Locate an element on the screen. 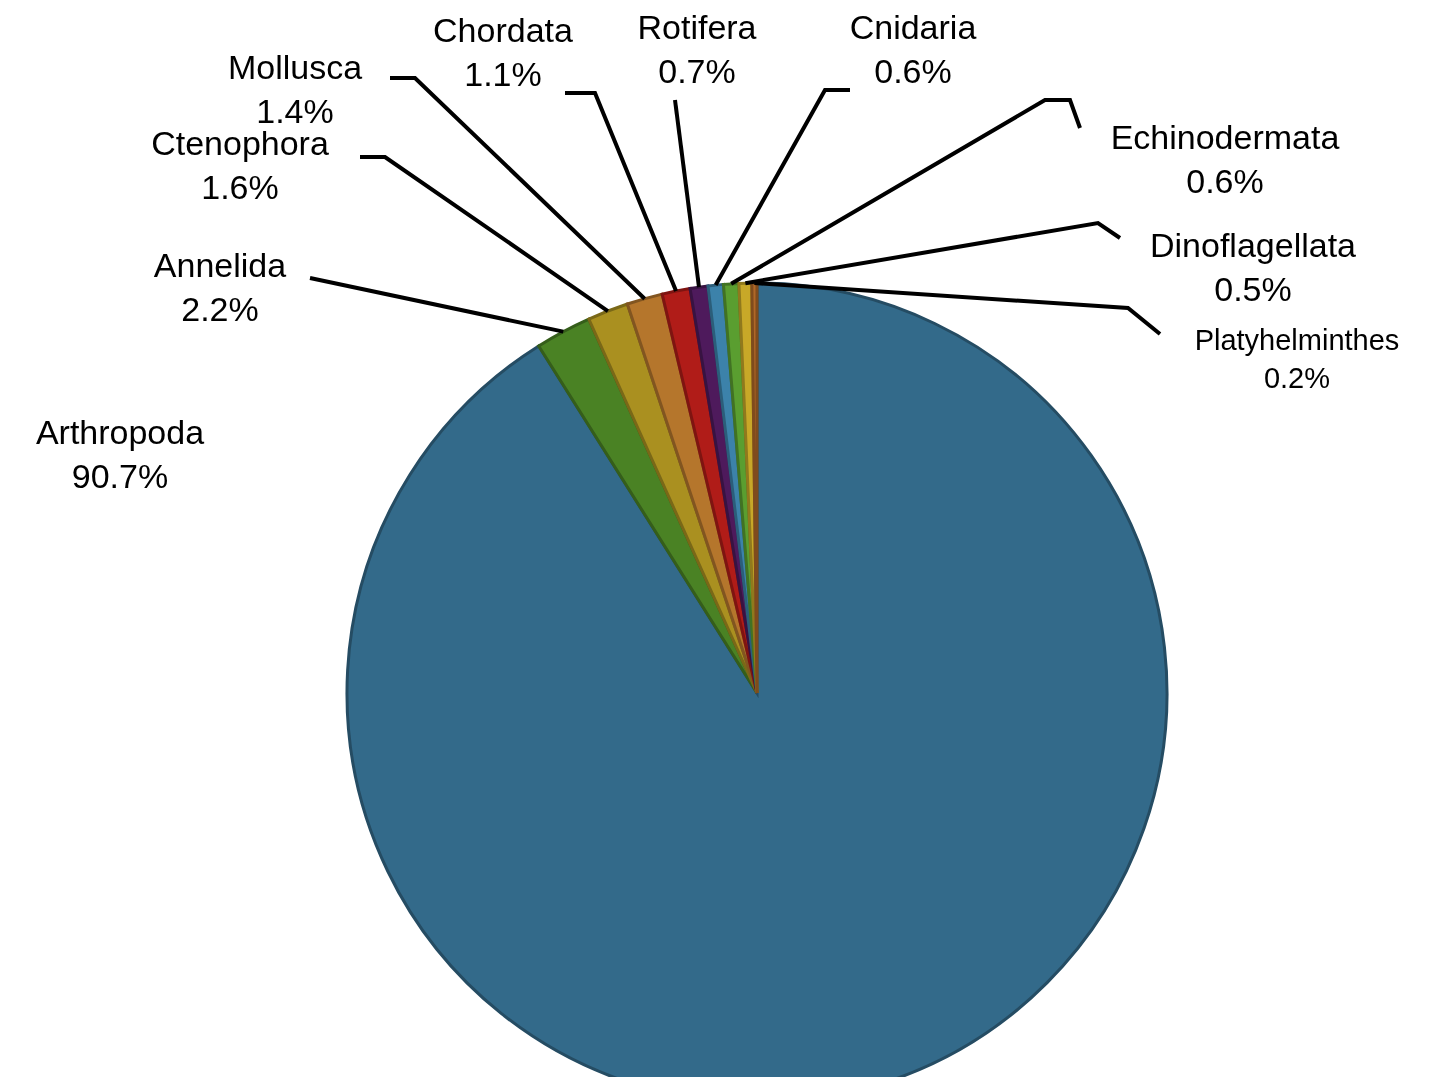 This screenshot has width=1441, height=1085. slice-label: Dinoflagellata is located at coordinates (1253, 244).